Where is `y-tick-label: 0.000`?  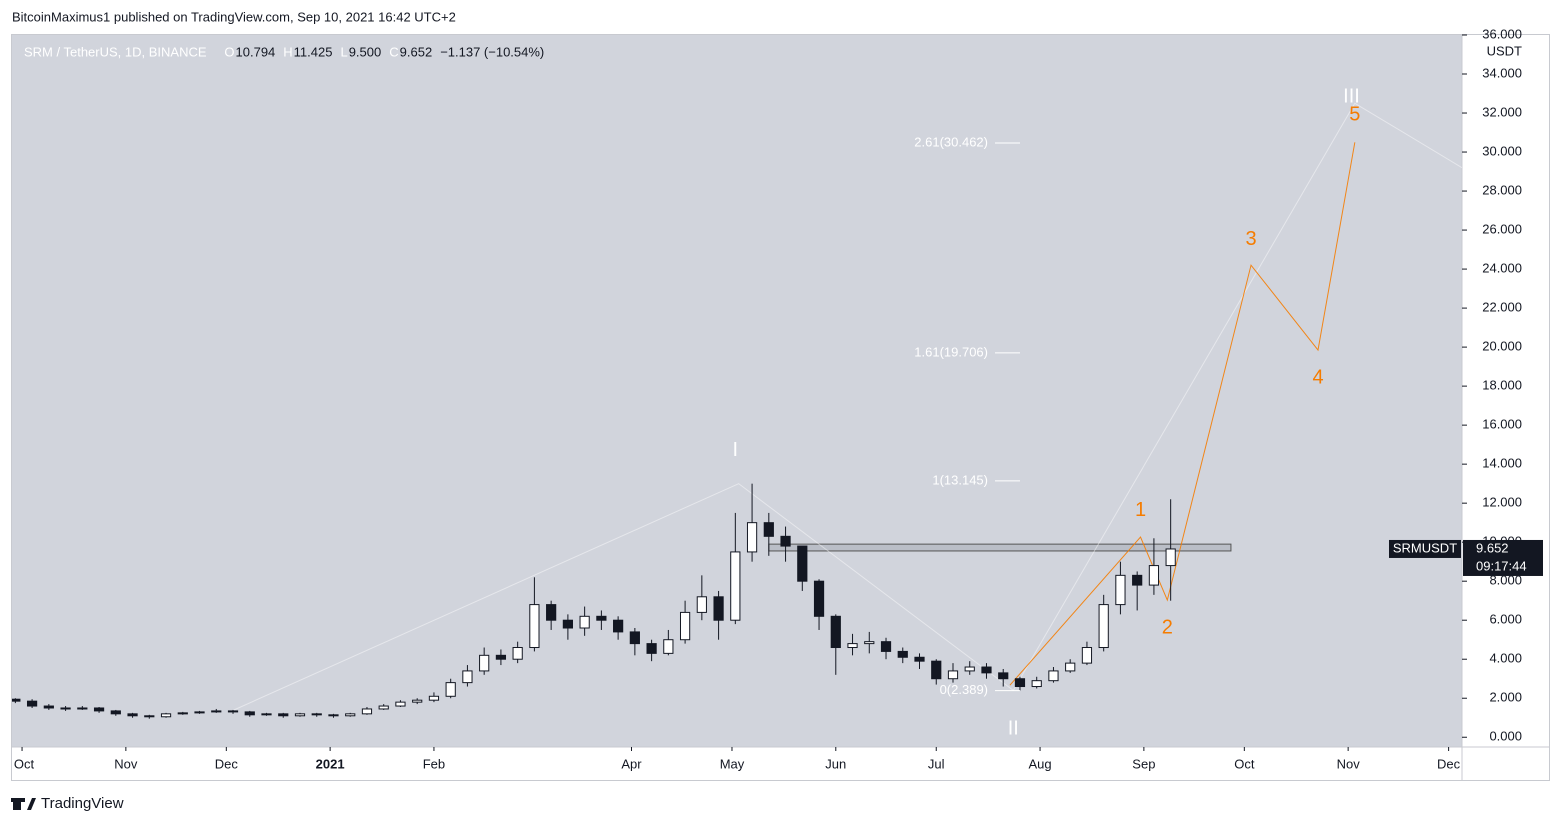 y-tick-label: 0.000 is located at coordinates (1505, 736).